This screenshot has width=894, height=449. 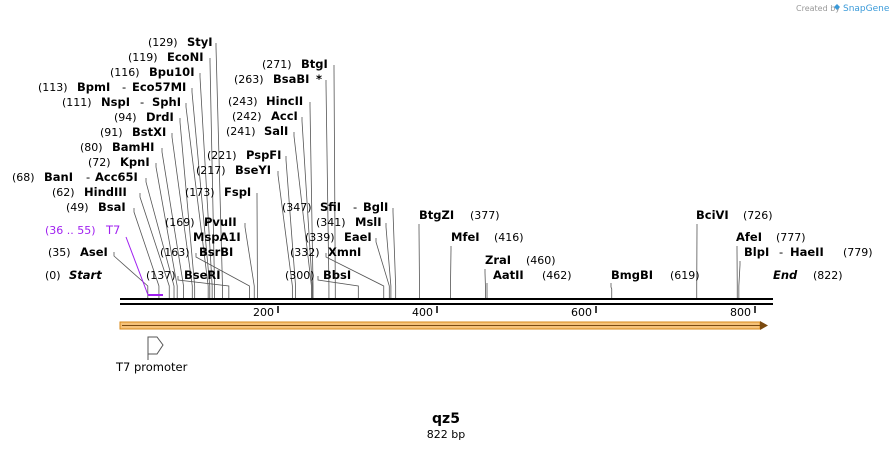 What do you see at coordinates (63, 192) in the screenshot?
I see `hindiii-pos: (62)` at bounding box center [63, 192].